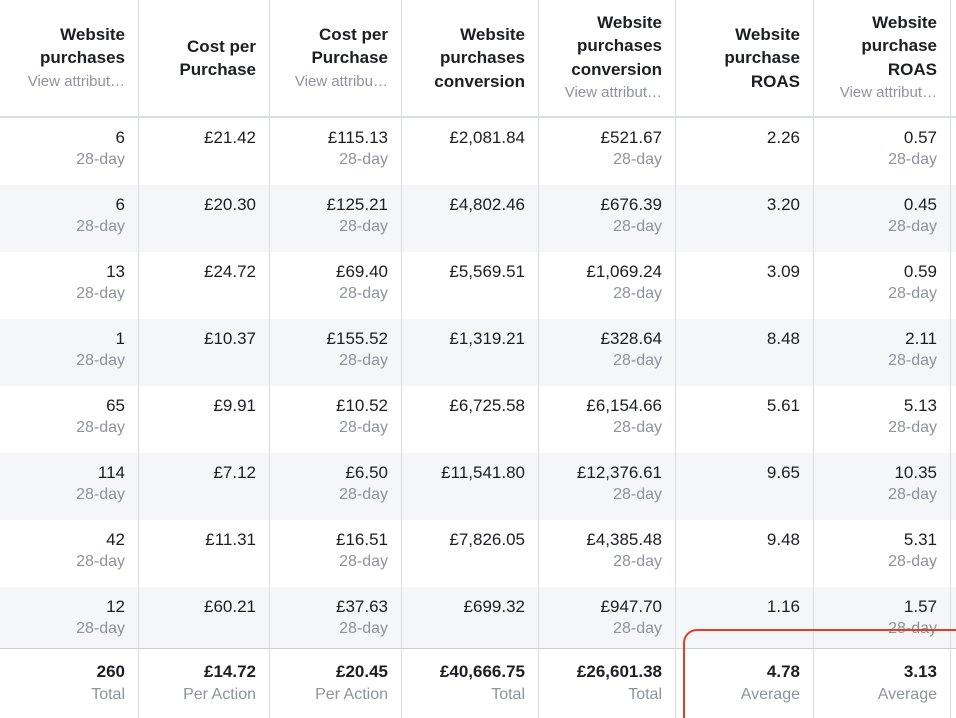  I want to click on cell-value: £4,385.48, so click(624, 539).